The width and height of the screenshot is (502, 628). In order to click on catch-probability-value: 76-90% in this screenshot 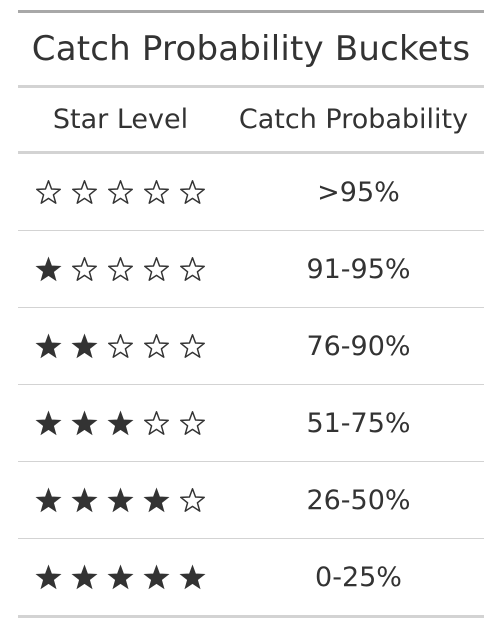, I will do `click(358, 346)`.